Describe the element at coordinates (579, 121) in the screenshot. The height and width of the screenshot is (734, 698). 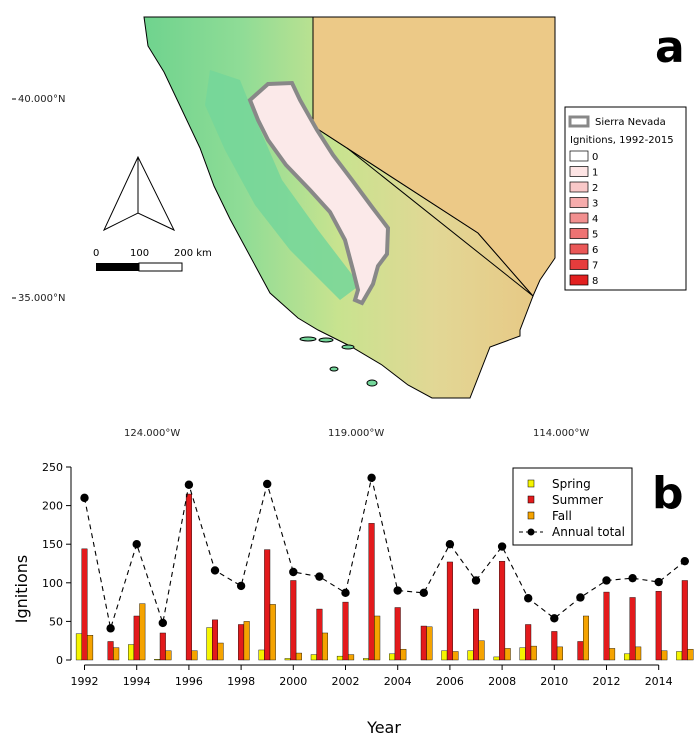
I see `legend-sierra-swatch` at that location.